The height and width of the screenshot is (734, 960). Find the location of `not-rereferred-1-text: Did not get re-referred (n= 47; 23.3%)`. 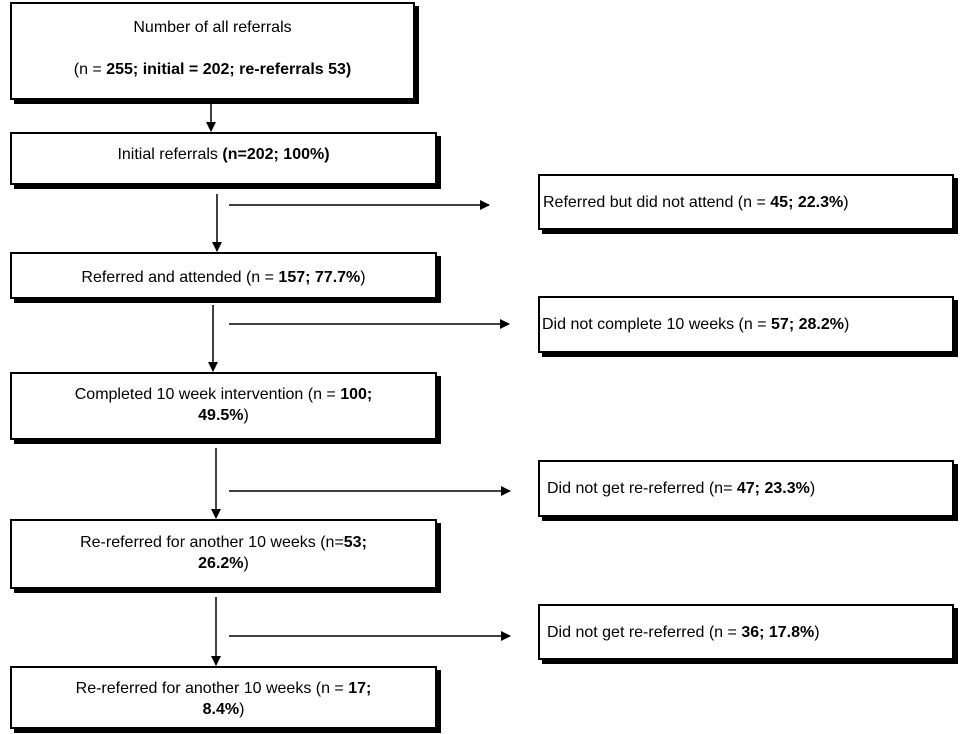

not-rereferred-1-text: Did not get re-referred (n= 47; 23.3%) is located at coordinates (681, 488).